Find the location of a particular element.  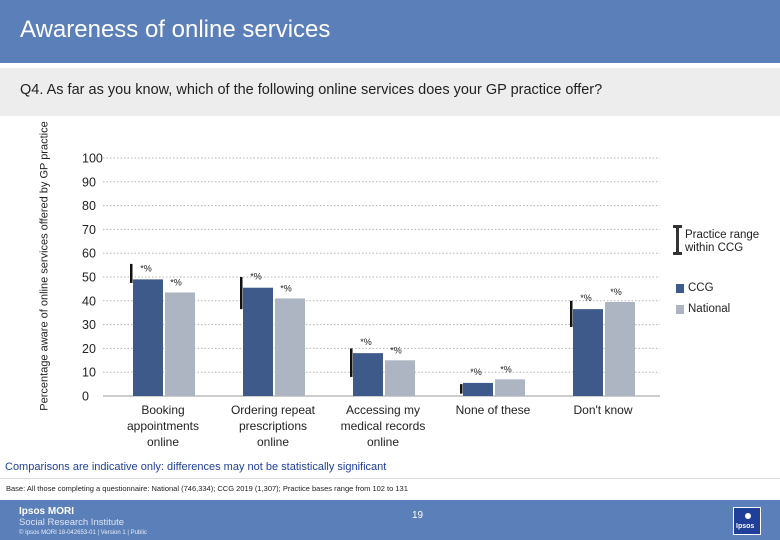

page-title: Awareness of online services is located at coordinates (175, 29).